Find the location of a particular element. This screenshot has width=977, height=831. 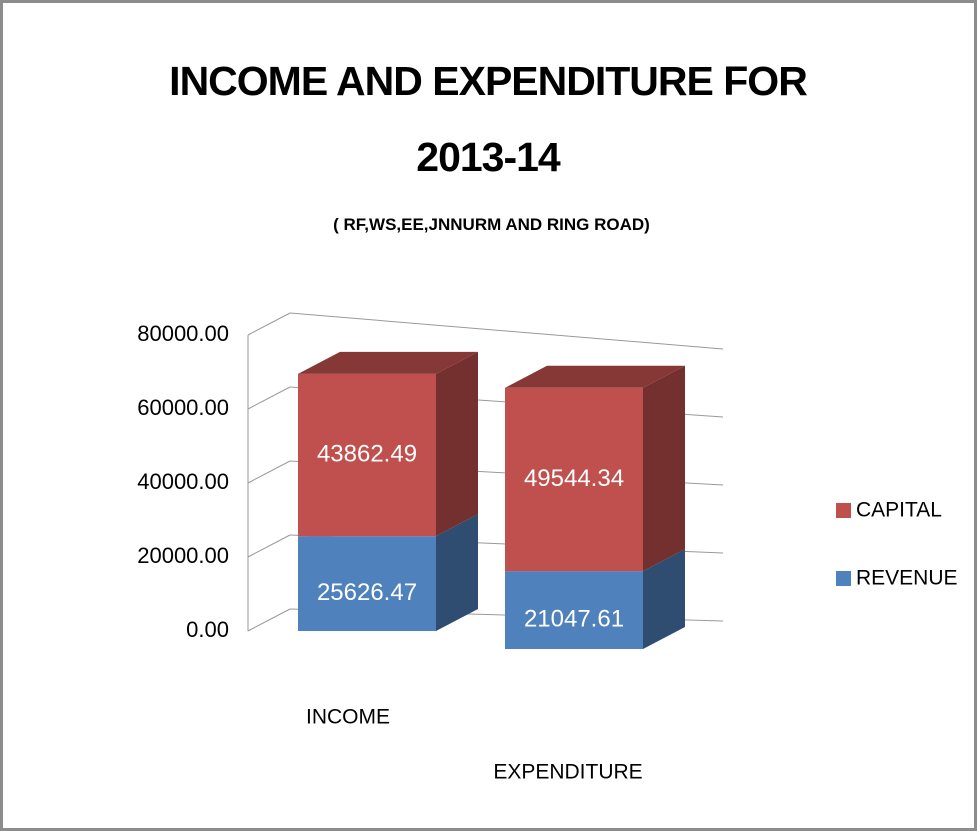

y-tick-label: 0.00 is located at coordinates (207, 629).